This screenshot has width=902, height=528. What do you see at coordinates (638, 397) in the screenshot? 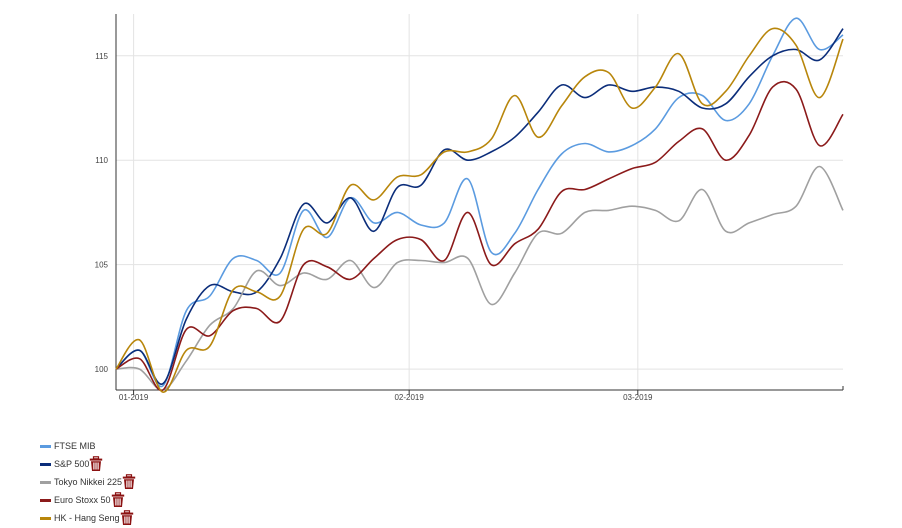
I see `x-tick-label: 03-2019` at bounding box center [638, 397].